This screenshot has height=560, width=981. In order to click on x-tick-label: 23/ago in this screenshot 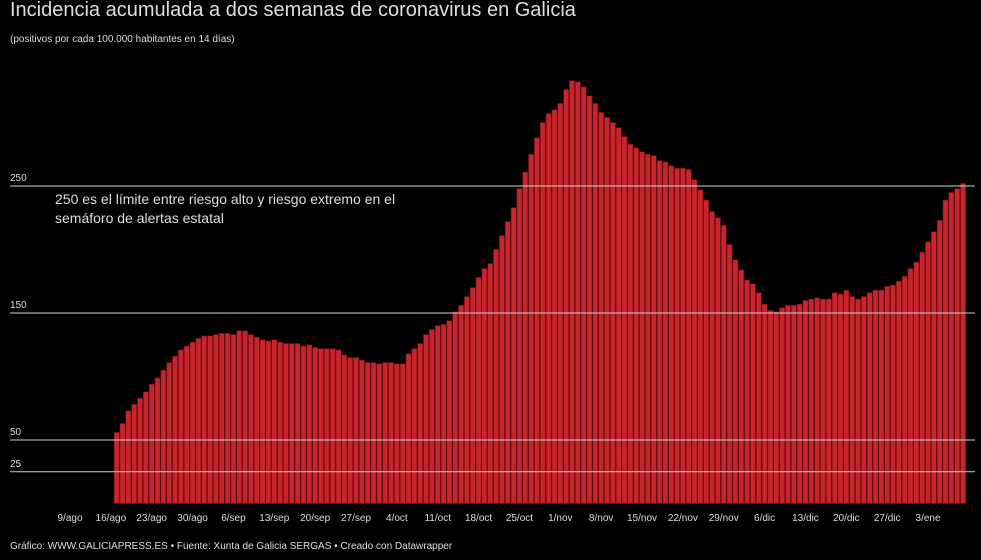, I will do `click(151, 518)`.